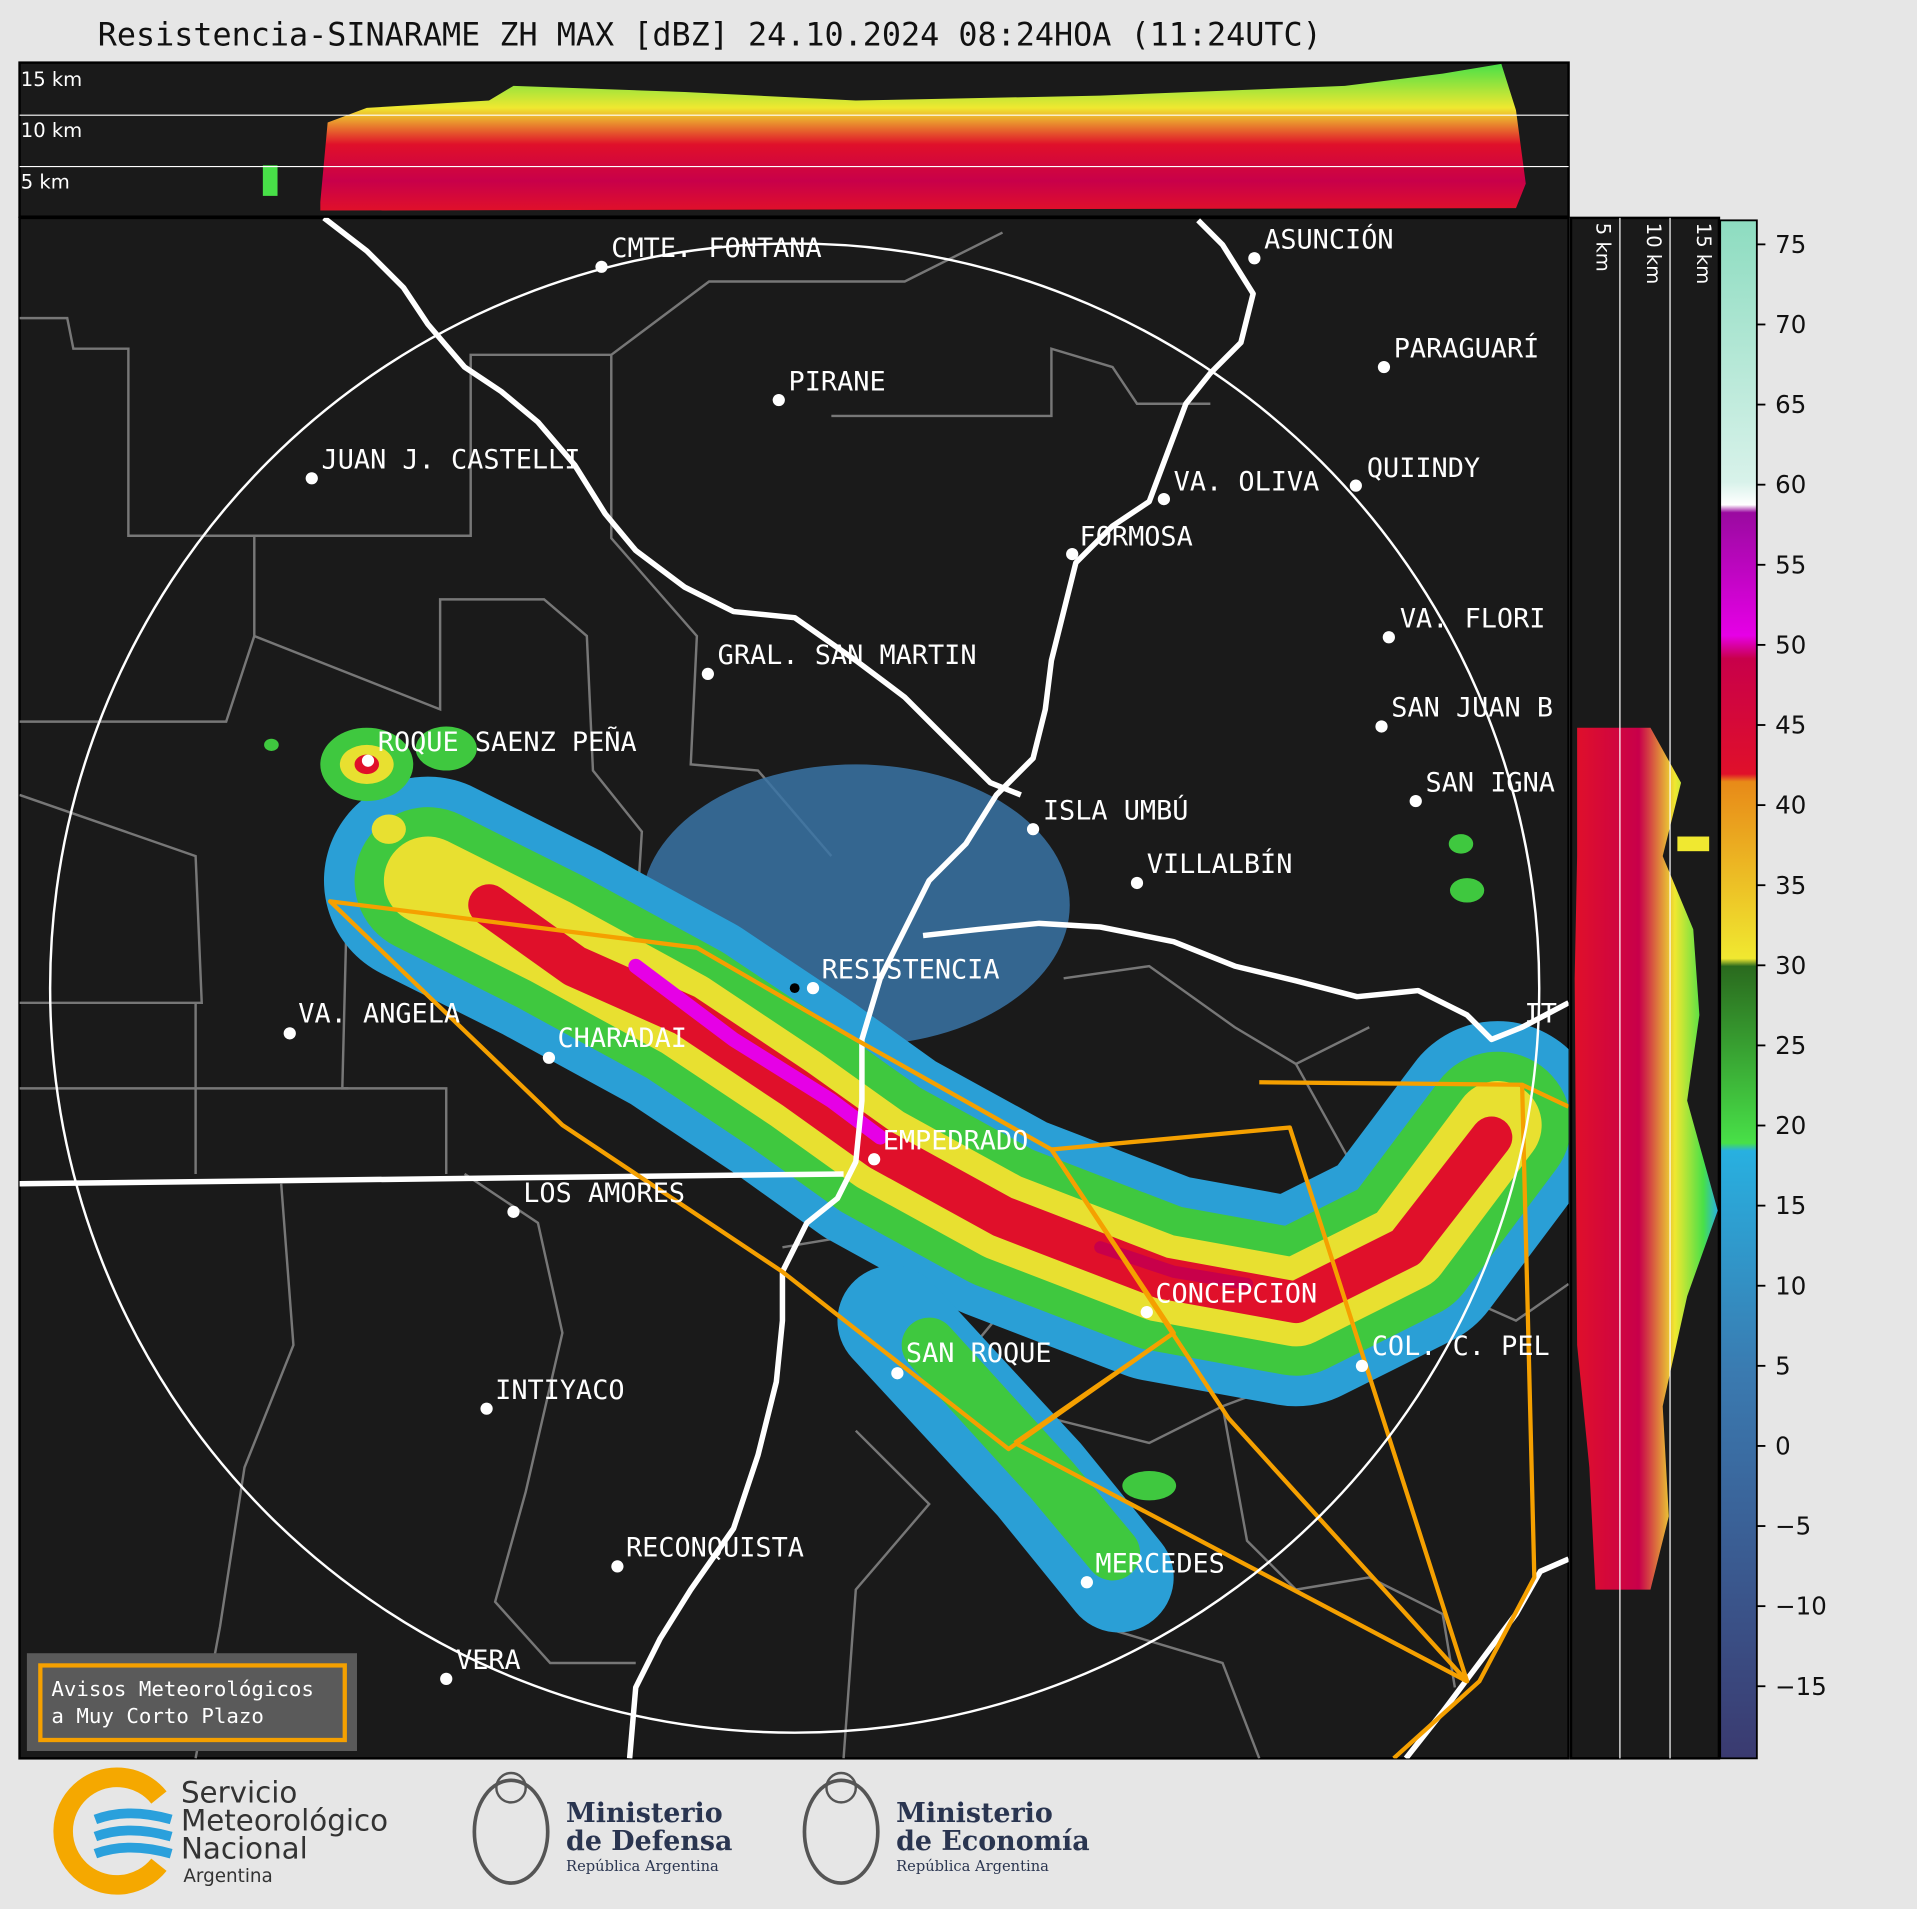 Image resolution: width=1917 pixels, height=1909 pixels. Describe the element at coordinates (379, 1013) in the screenshot. I see `city-label: VA. ANGELA` at that location.